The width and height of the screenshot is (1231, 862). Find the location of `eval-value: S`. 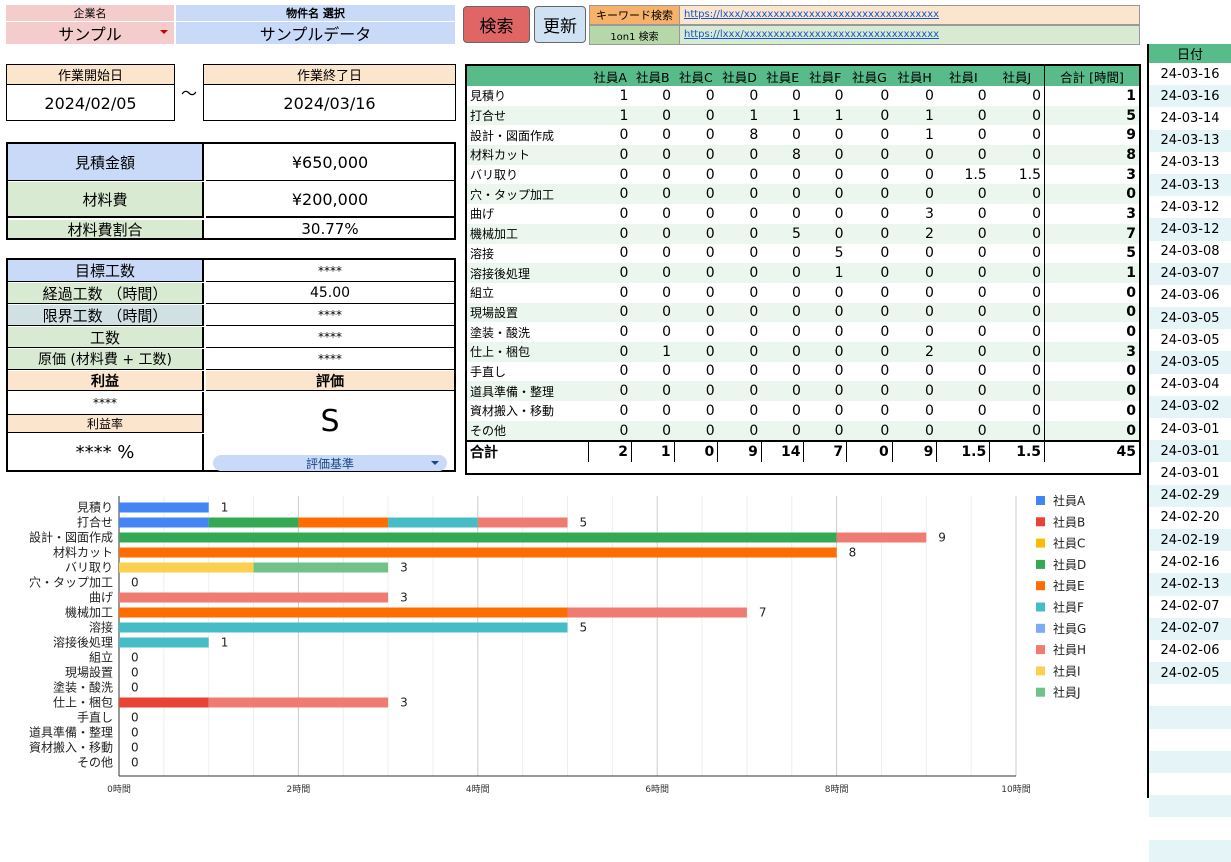

eval-value: S is located at coordinates (330, 421).